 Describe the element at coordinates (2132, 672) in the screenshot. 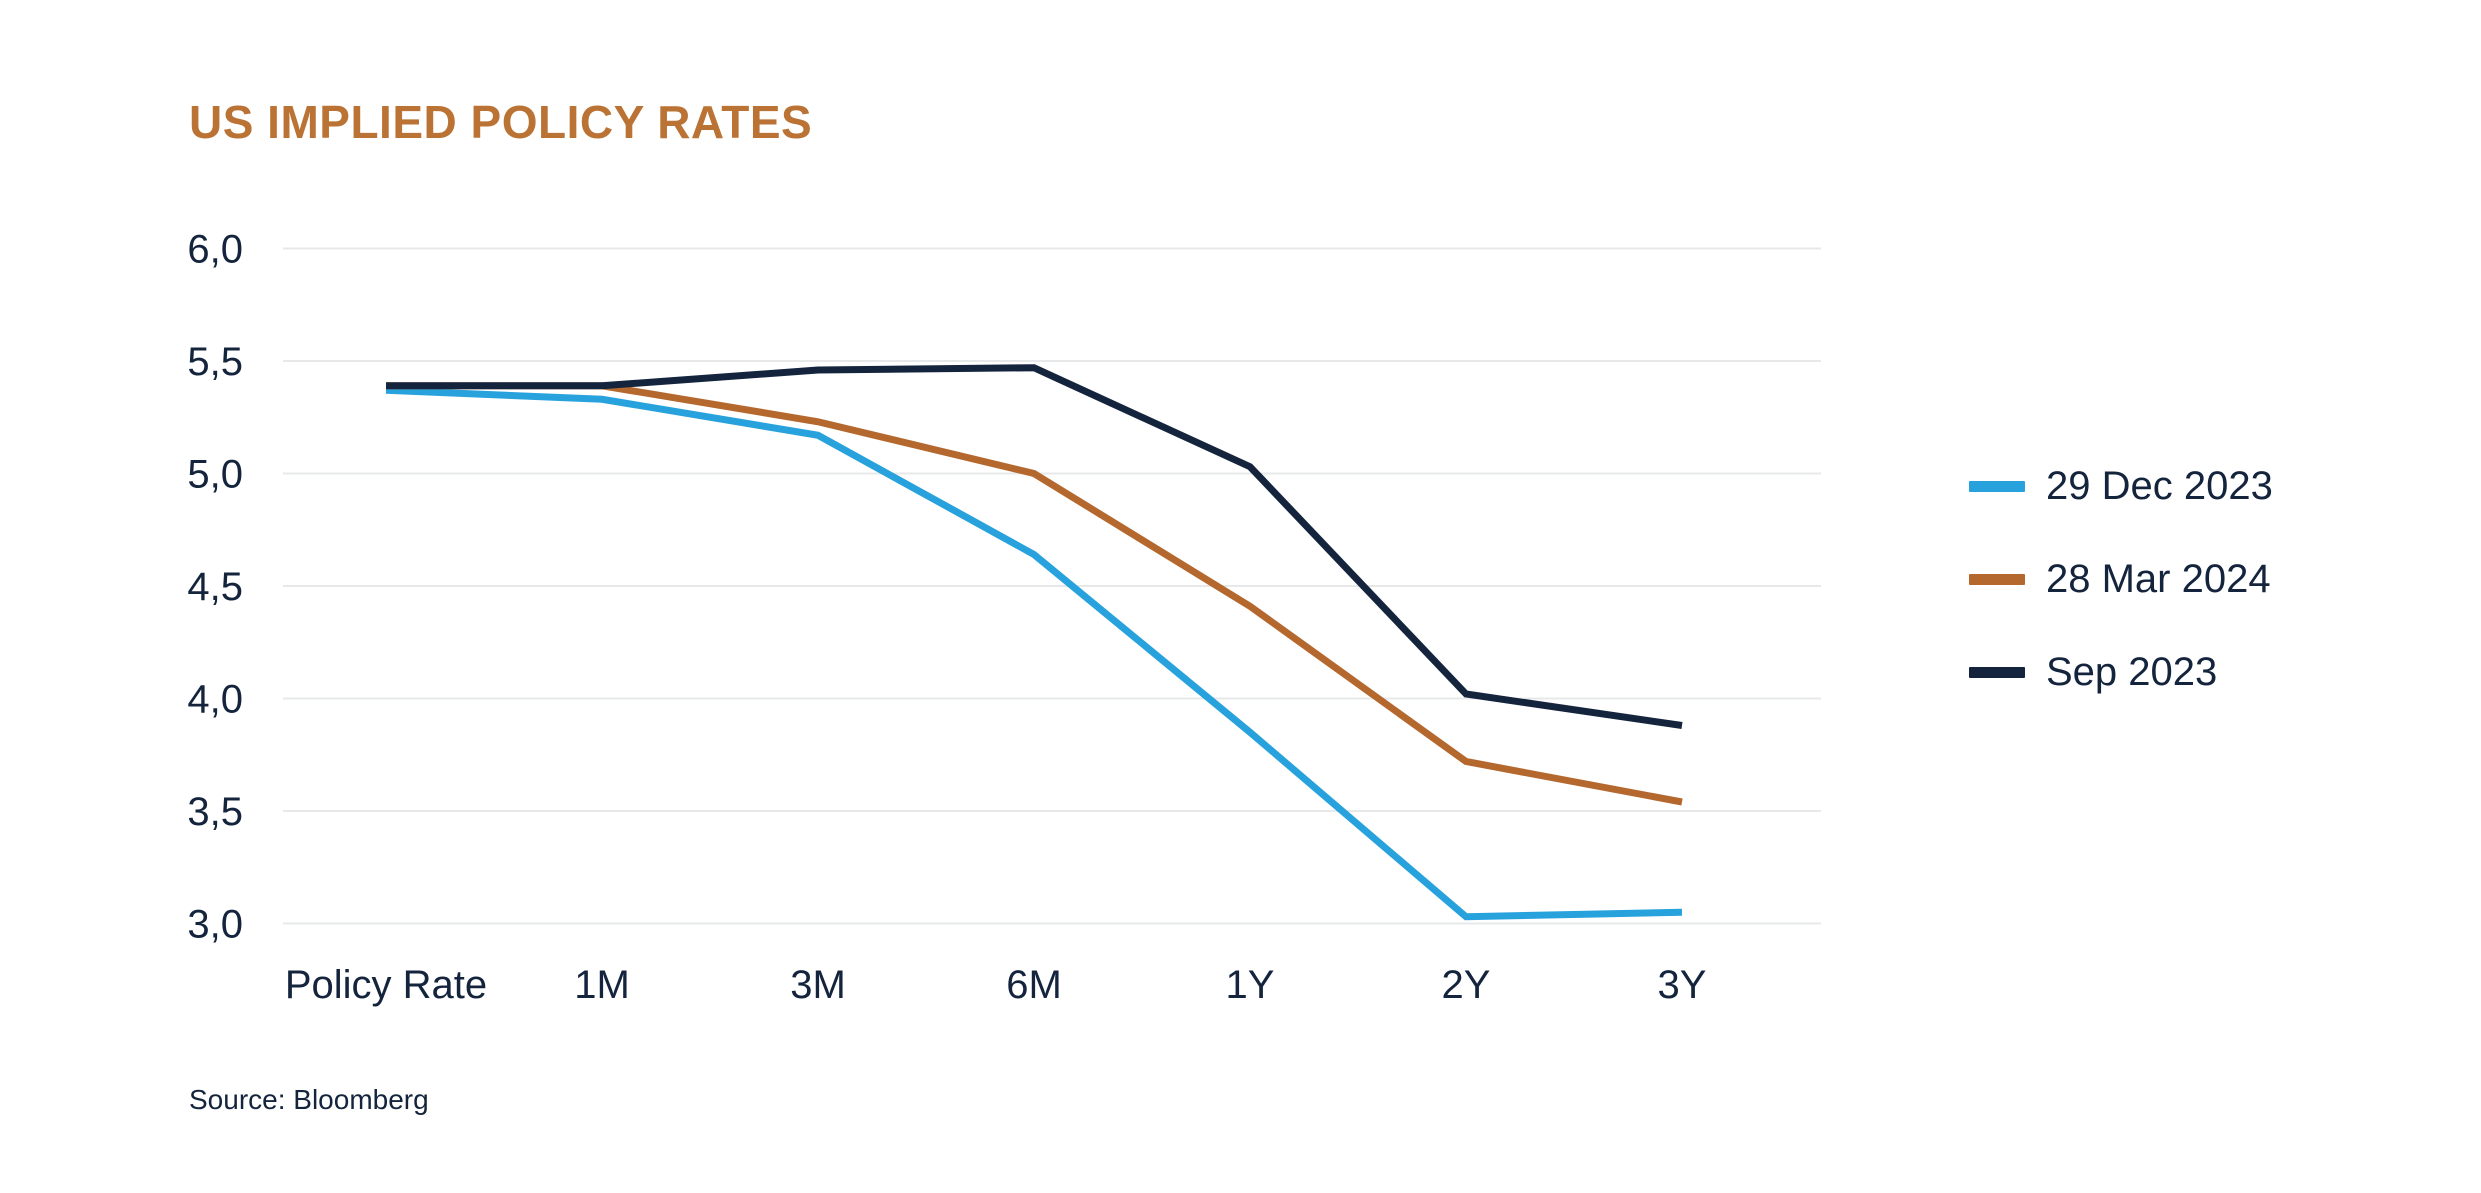

I see `legend-label: Sep 2023` at that location.